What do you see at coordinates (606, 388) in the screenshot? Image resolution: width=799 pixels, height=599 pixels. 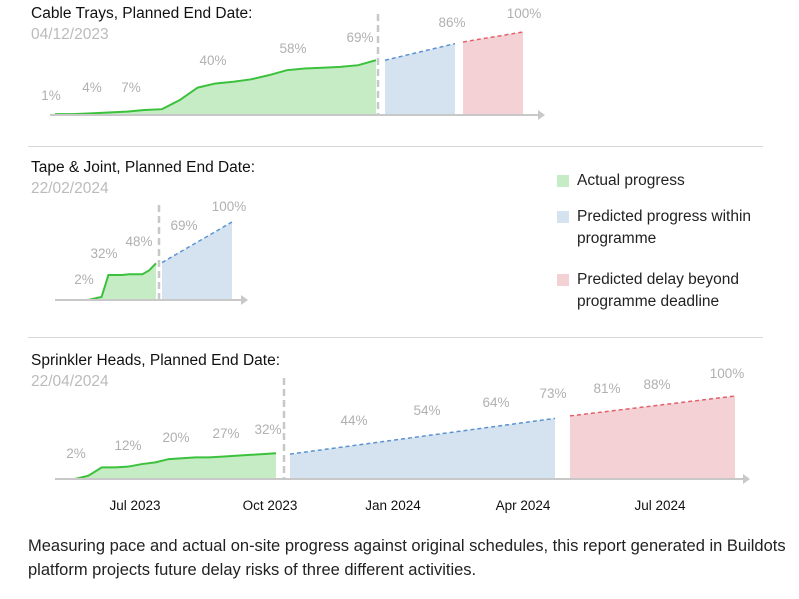 I see `value-label: 81%` at bounding box center [606, 388].